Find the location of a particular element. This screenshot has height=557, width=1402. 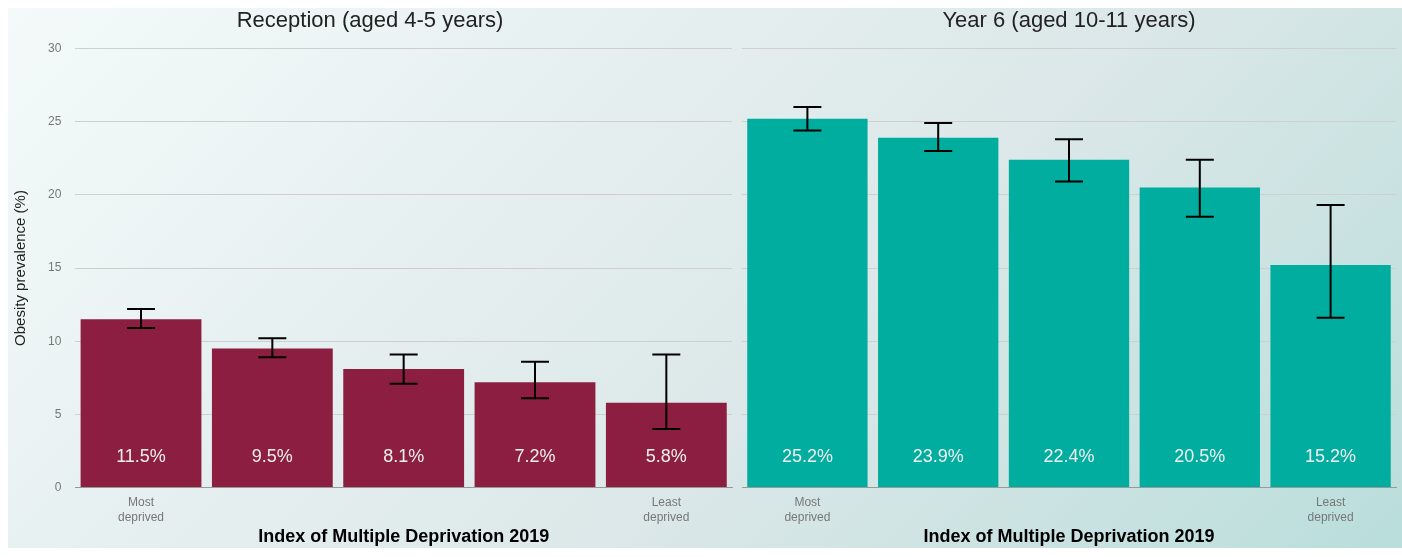

chart-title: Year 6 (aged 10-11 years) is located at coordinates (1069, 20).